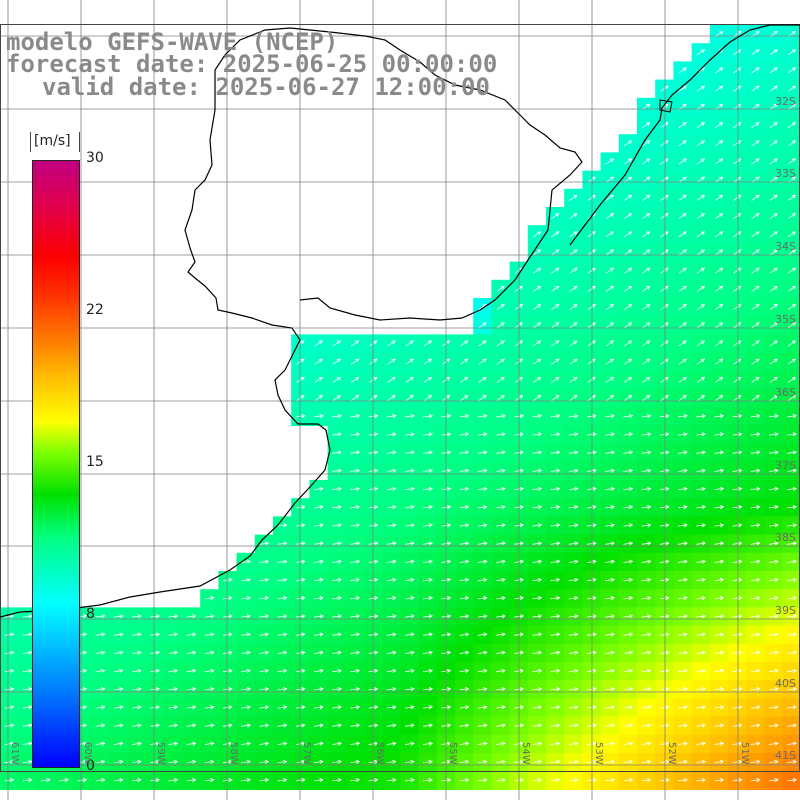  I want to click on lon-label-54w: 54W, so click(525, 753).